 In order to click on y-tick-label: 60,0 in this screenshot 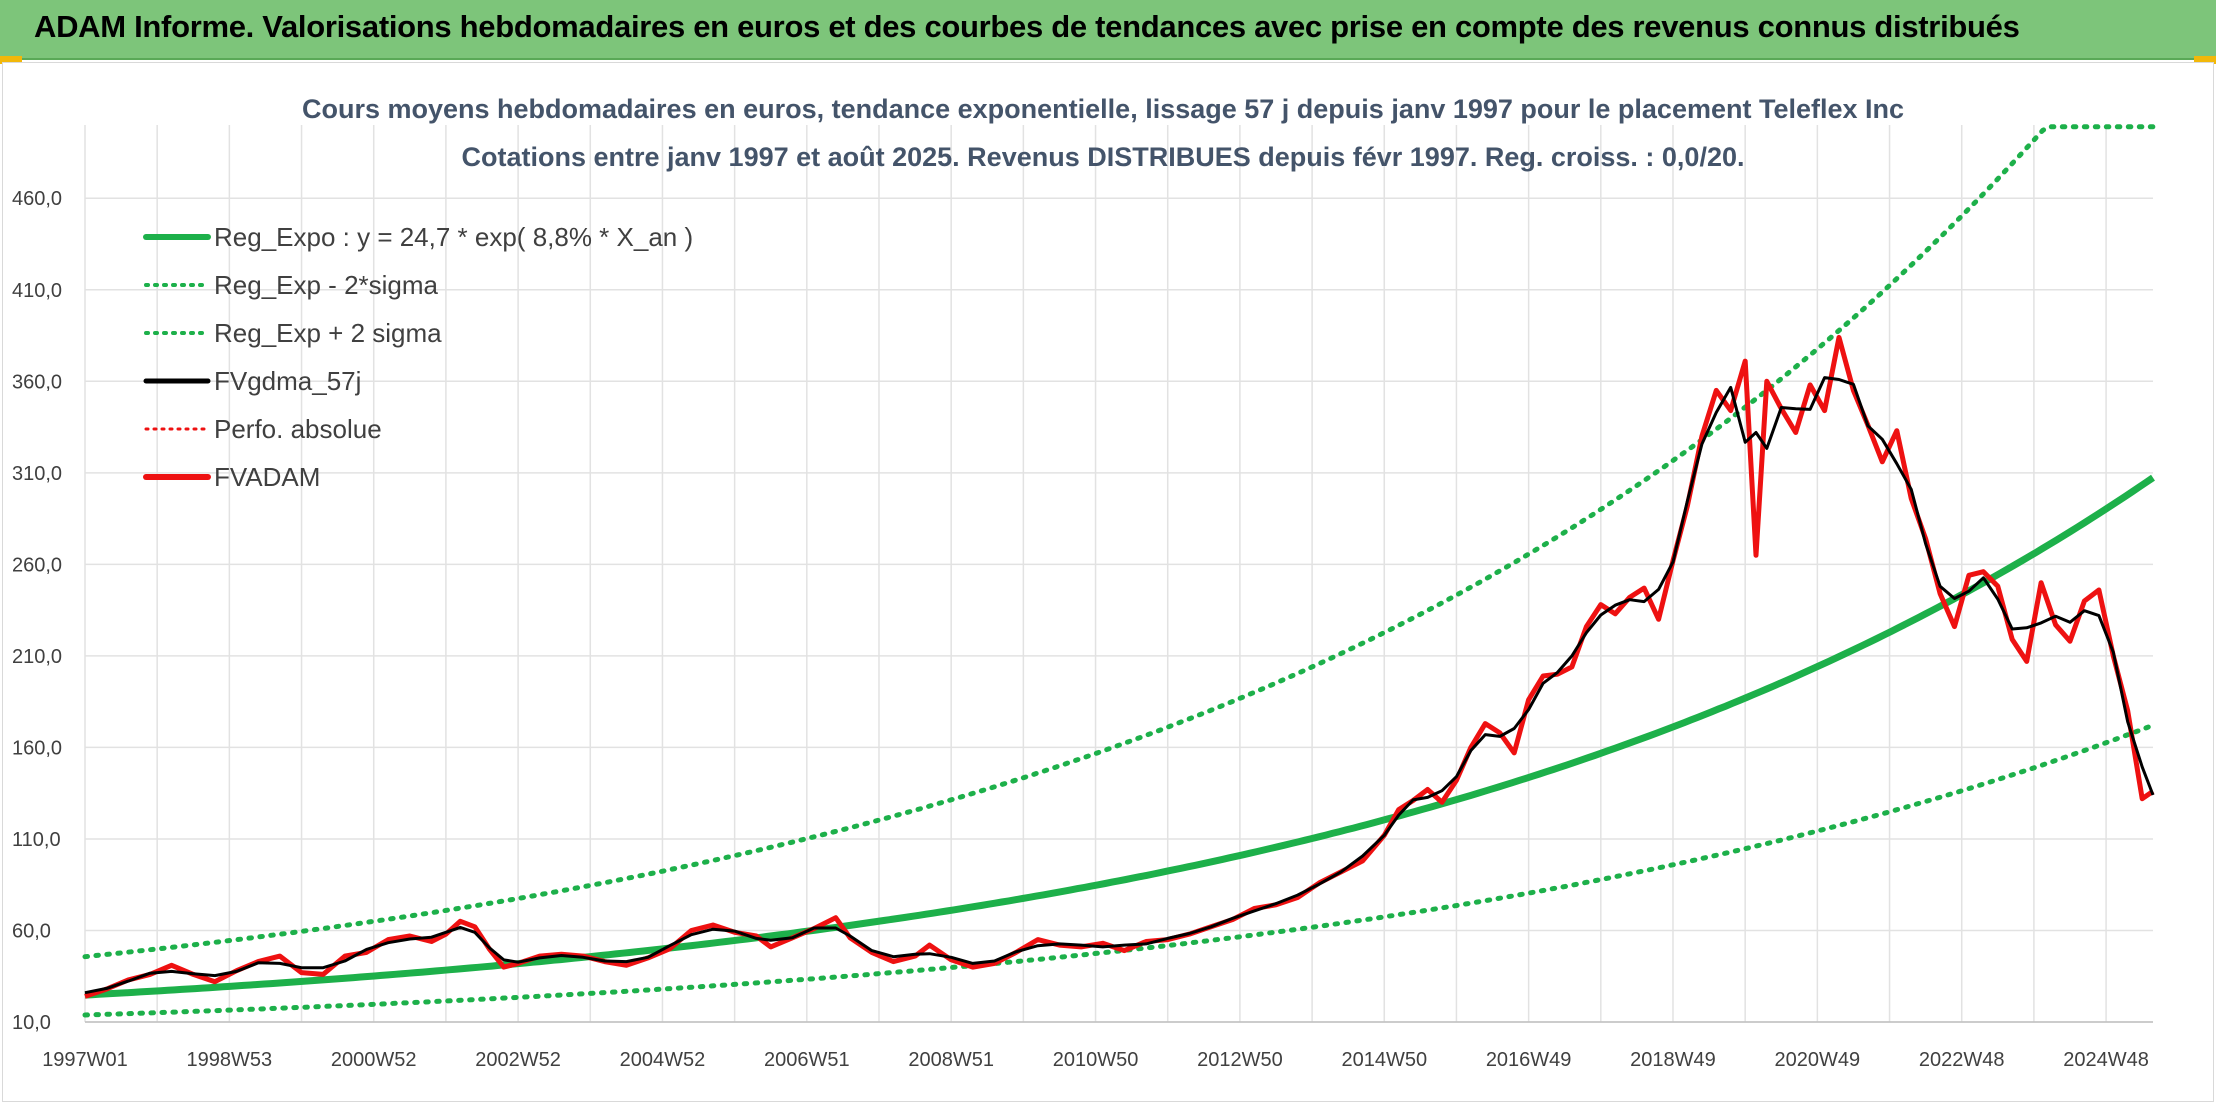, I will do `click(31, 931)`.